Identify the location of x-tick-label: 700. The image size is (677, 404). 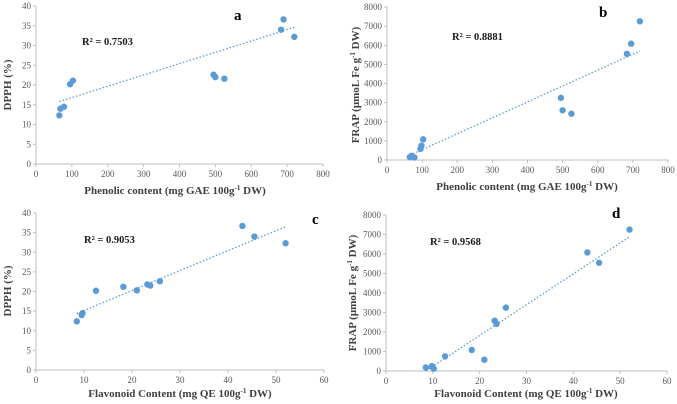
(287, 174).